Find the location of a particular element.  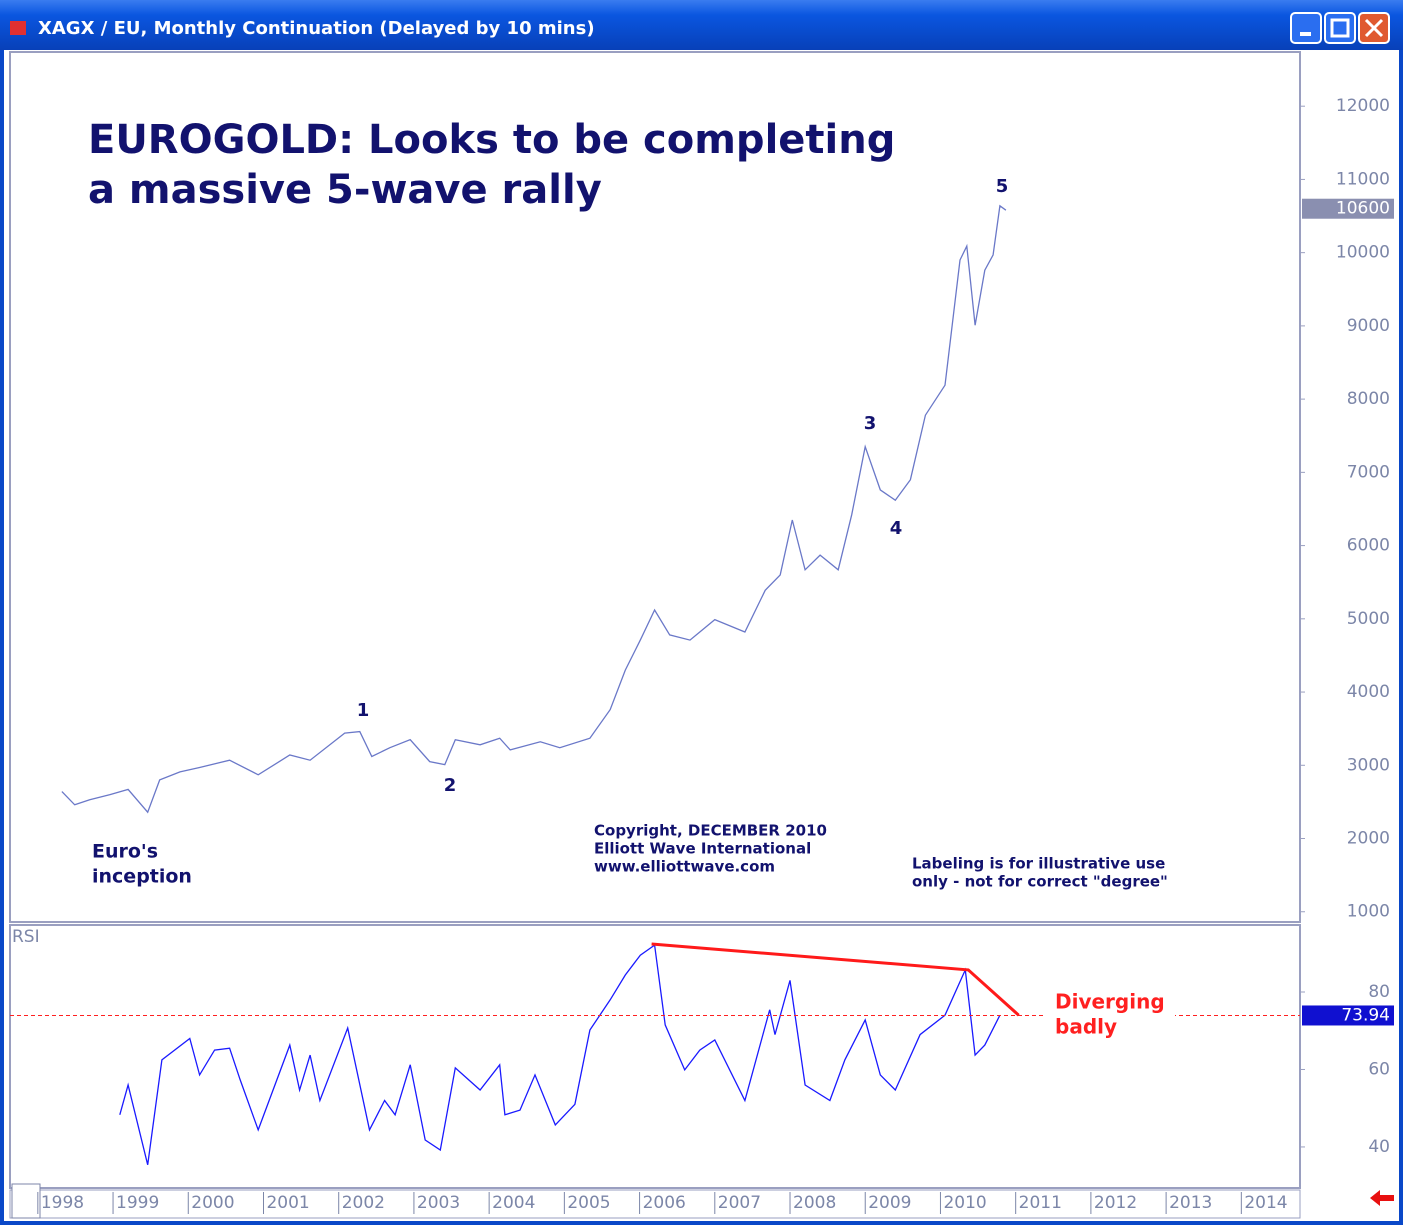

y-tick-label: 60 is located at coordinates (1379, 1069).